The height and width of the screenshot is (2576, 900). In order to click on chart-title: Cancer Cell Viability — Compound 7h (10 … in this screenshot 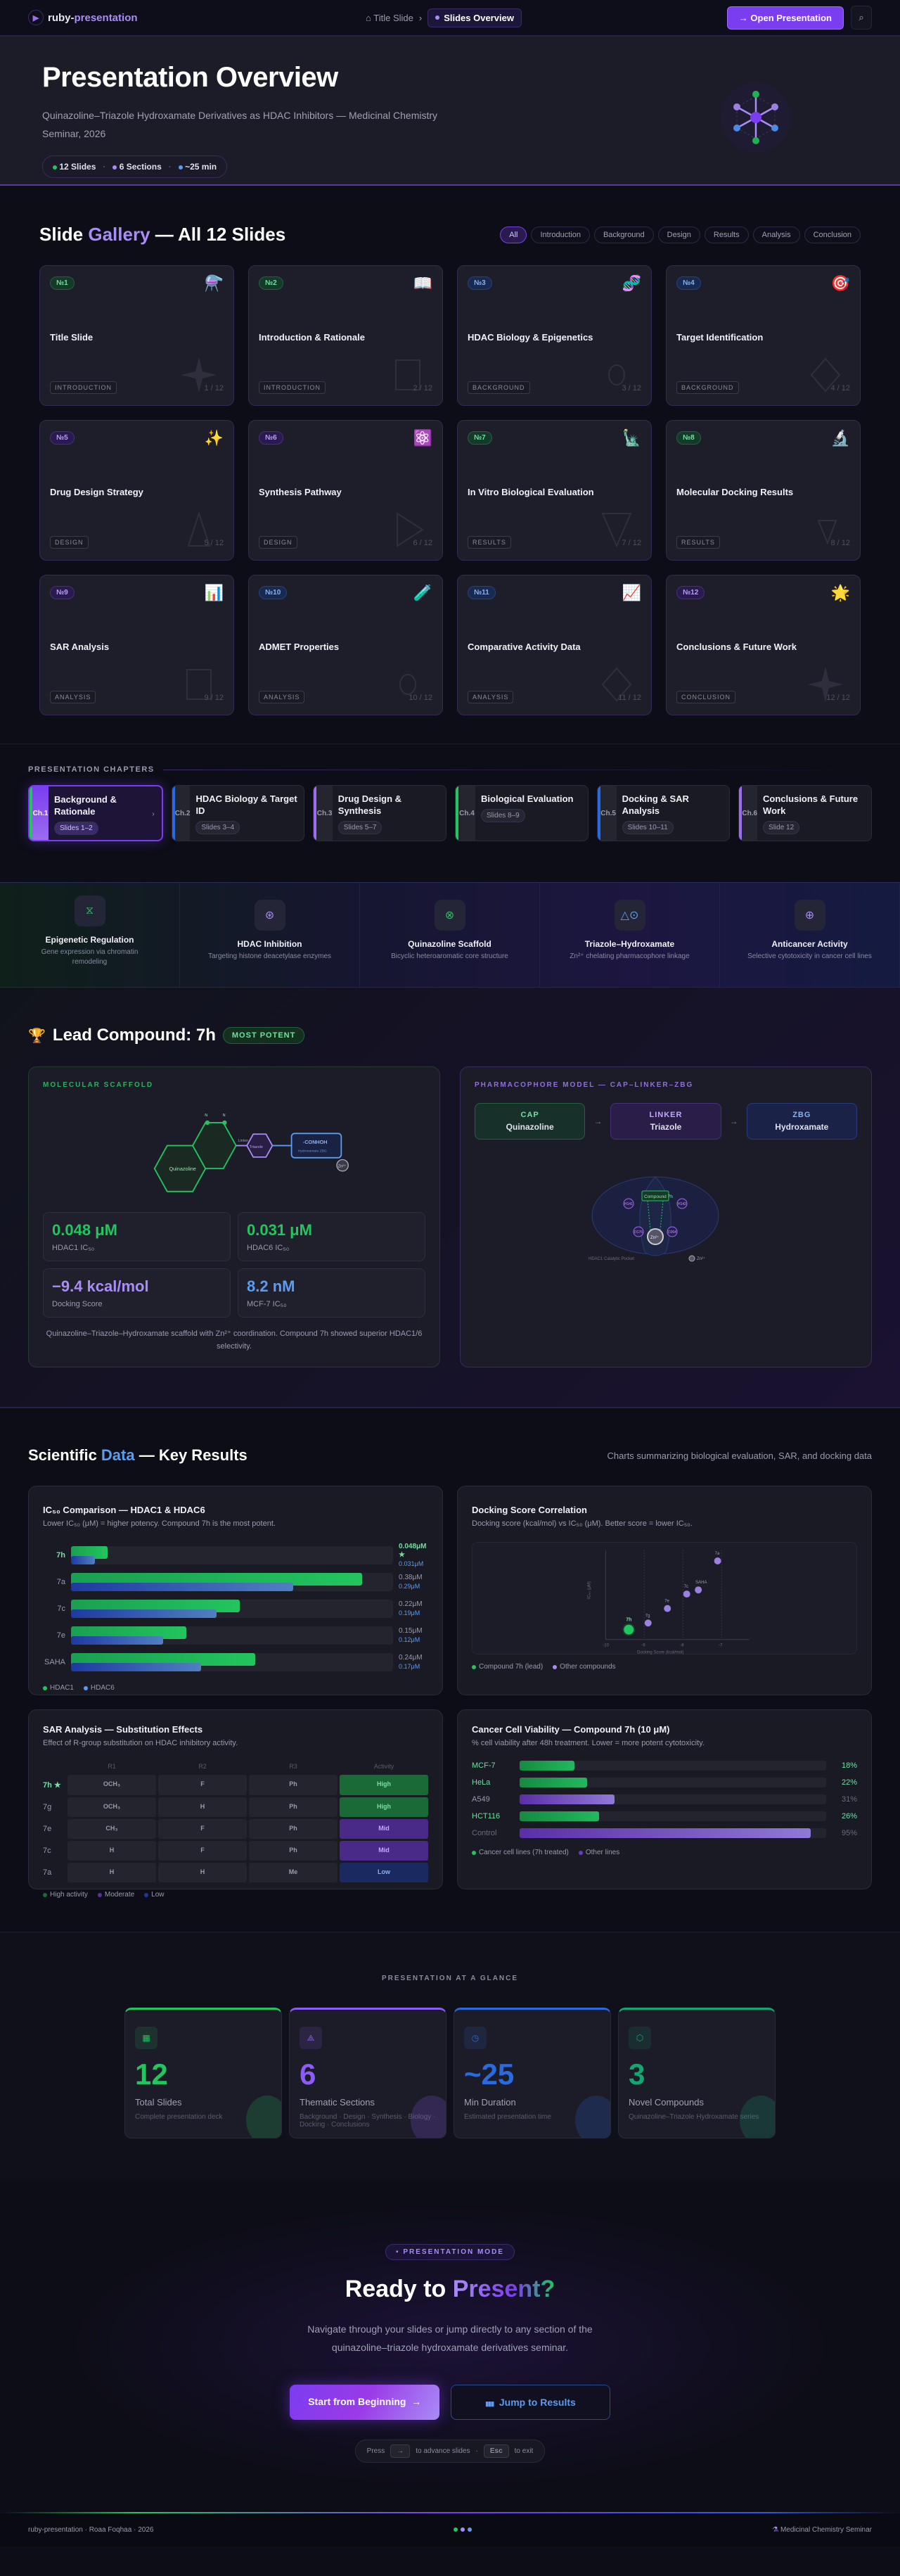, I will do `click(571, 1729)`.